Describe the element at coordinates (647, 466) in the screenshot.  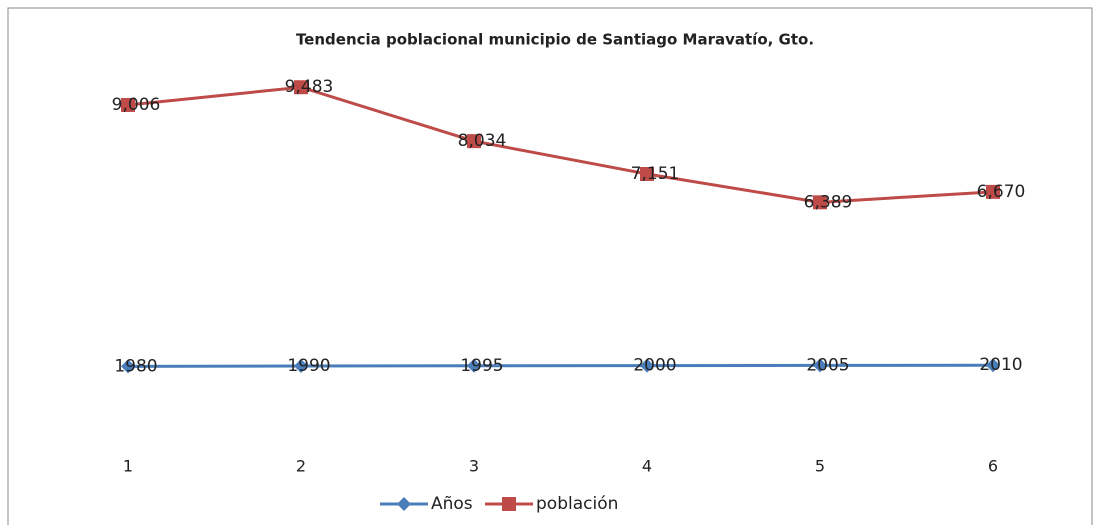
I see `x-tick-label: 4` at that location.